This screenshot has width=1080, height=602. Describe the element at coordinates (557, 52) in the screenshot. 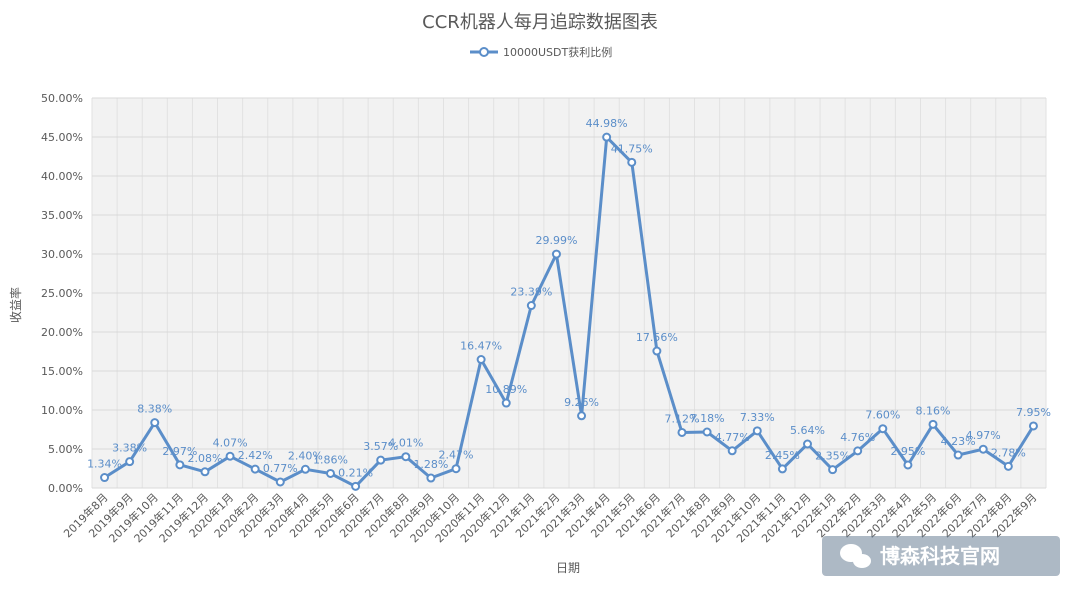

I see `legend-label: 10000USDT获利比例` at that location.